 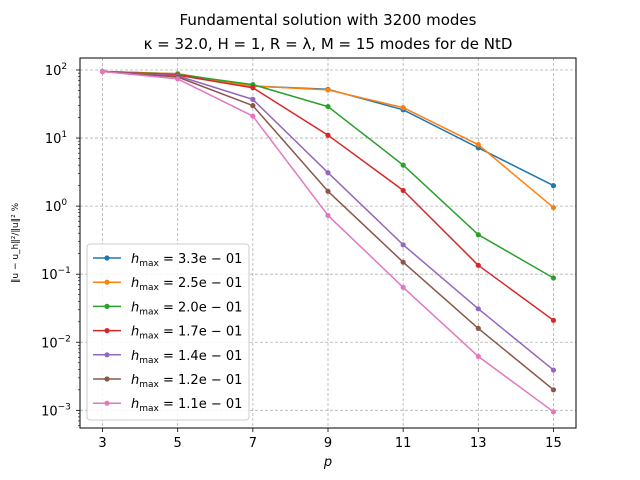 I want to click on x-tick-label: 5, so click(x=178, y=443).